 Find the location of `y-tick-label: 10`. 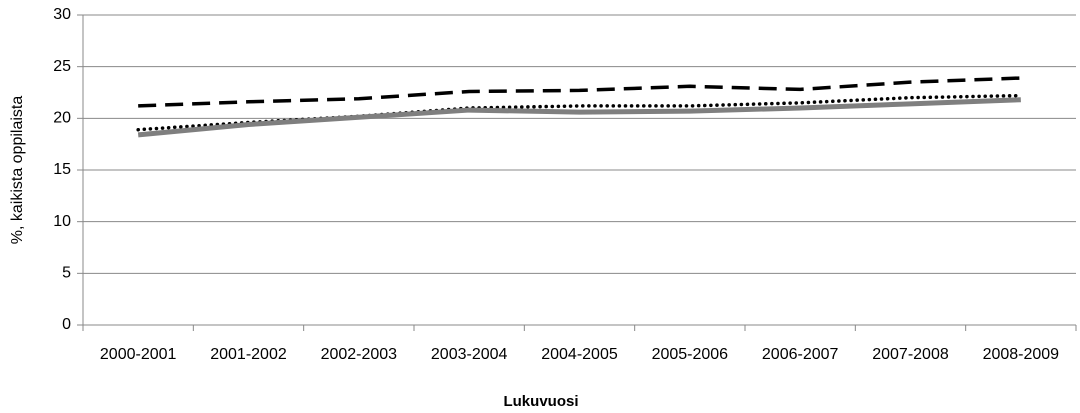

y-tick-label: 10 is located at coordinates (62, 221).